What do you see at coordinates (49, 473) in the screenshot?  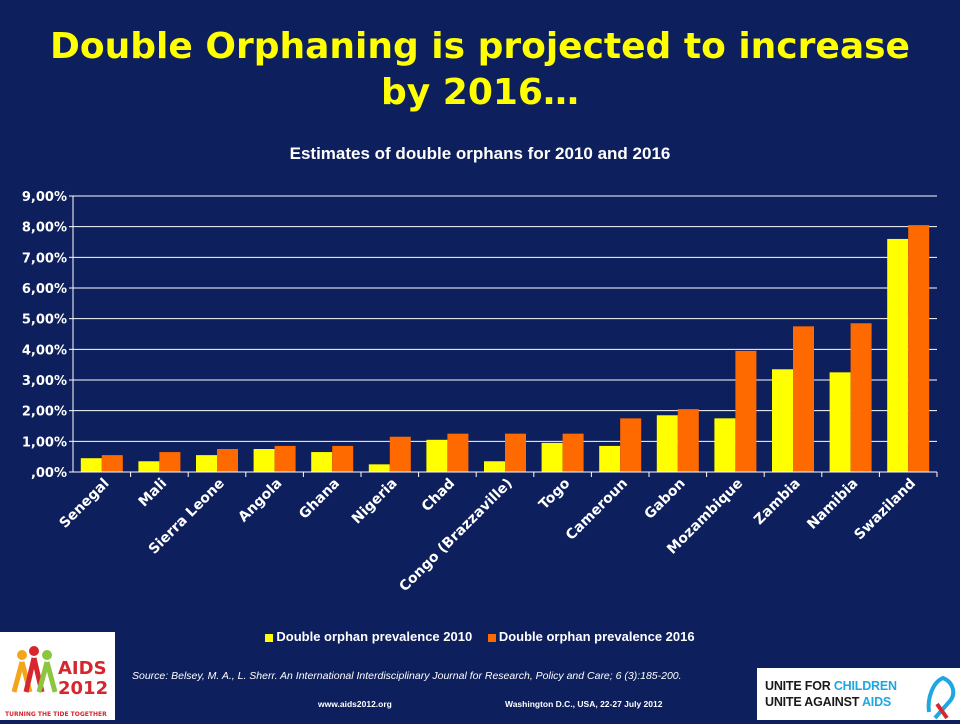 I see `y-tick-label: ,00%` at bounding box center [49, 473].